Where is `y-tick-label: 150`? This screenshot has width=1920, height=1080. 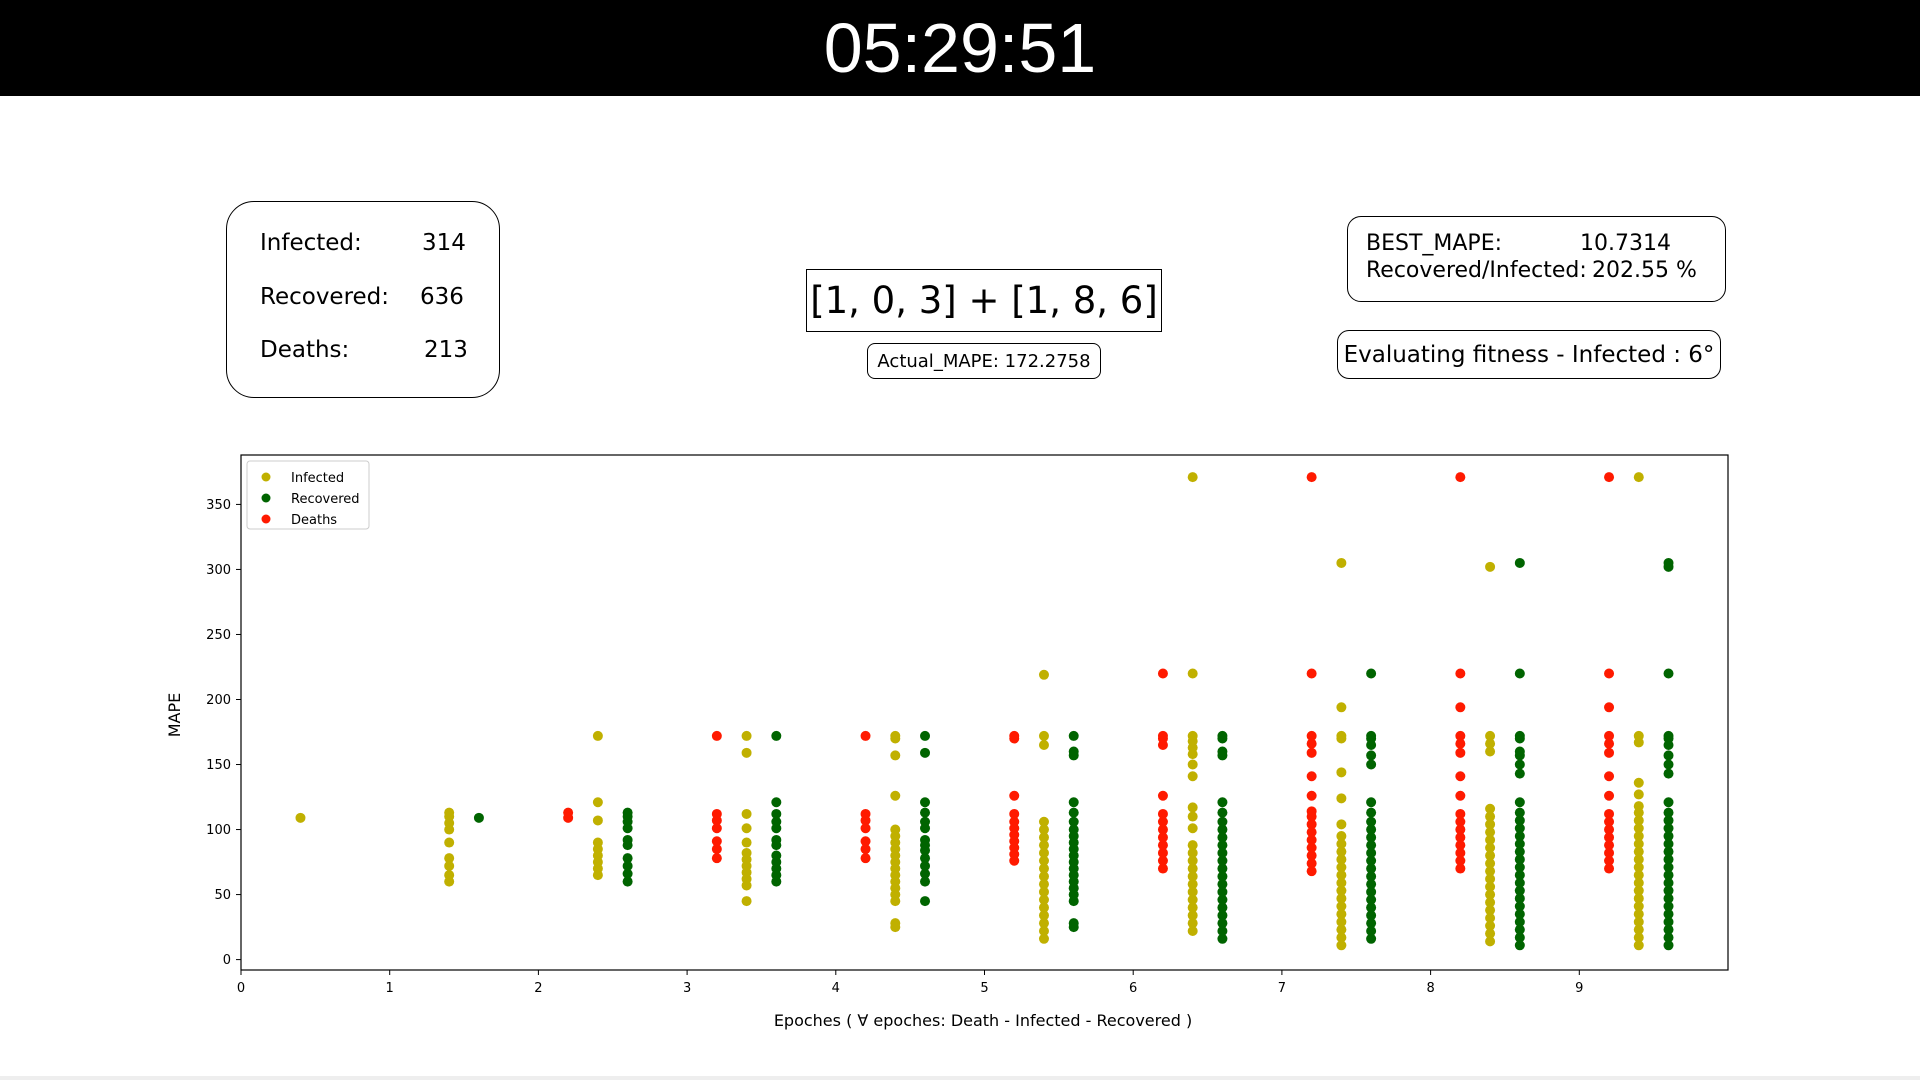
y-tick-label: 150 is located at coordinates (218, 765).